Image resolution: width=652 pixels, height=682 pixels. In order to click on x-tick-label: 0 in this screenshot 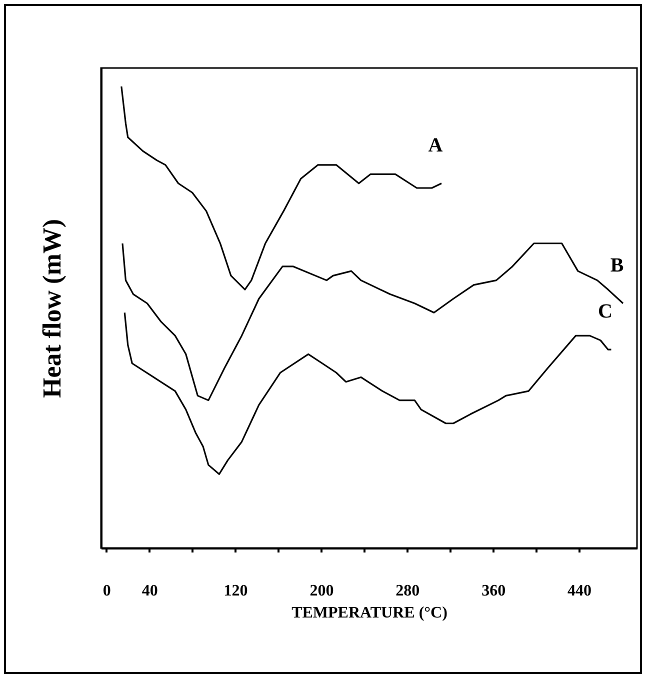, I will do `click(106, 591)`.